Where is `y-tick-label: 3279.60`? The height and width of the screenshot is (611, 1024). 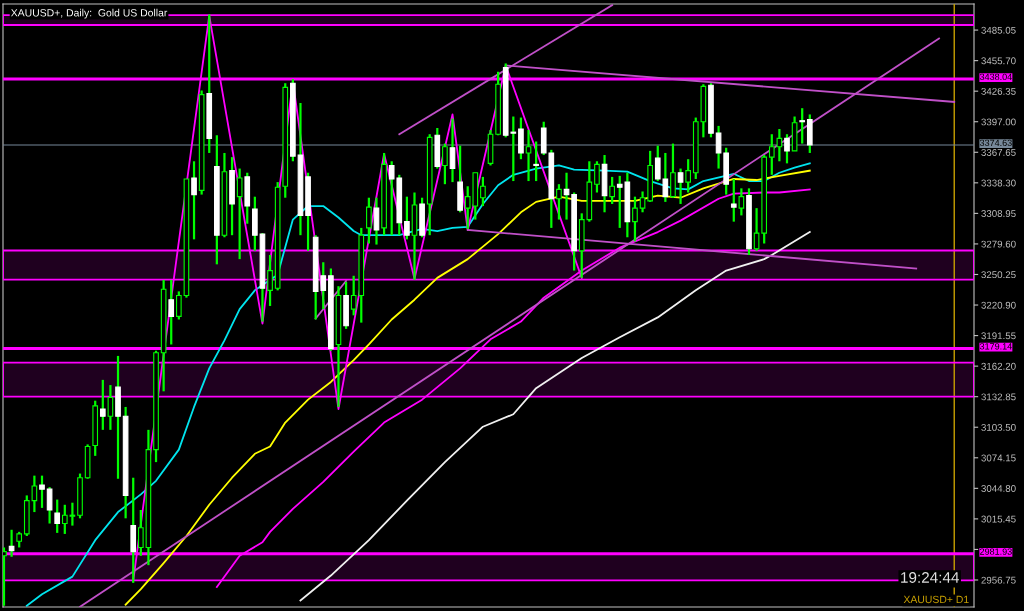 y-tick-label: 3279.60 is located at coordinates (998, 244).